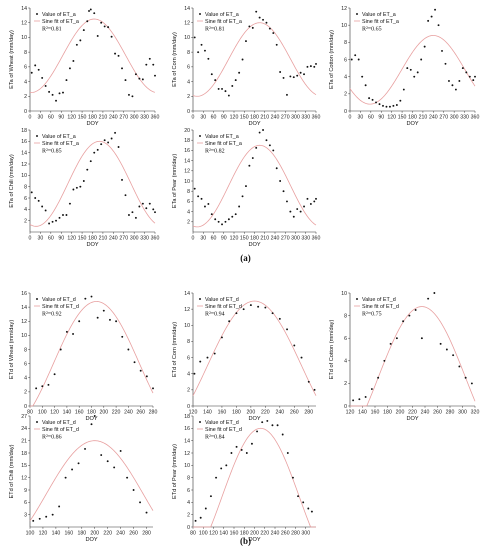 The image size is (491, 550). I want to click on panel-label-a: (a), so click(245, 258).